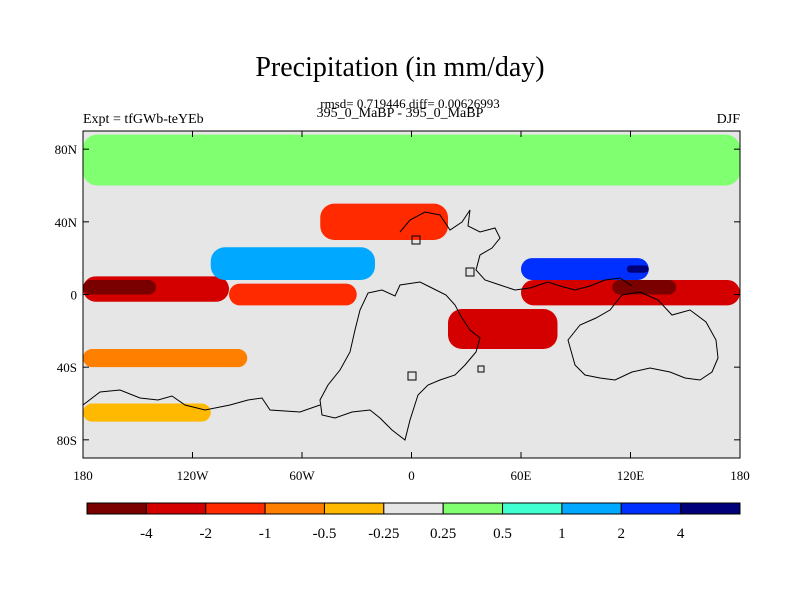  I want to click on region-tropical-atlantic-wet, so click(292, 263).